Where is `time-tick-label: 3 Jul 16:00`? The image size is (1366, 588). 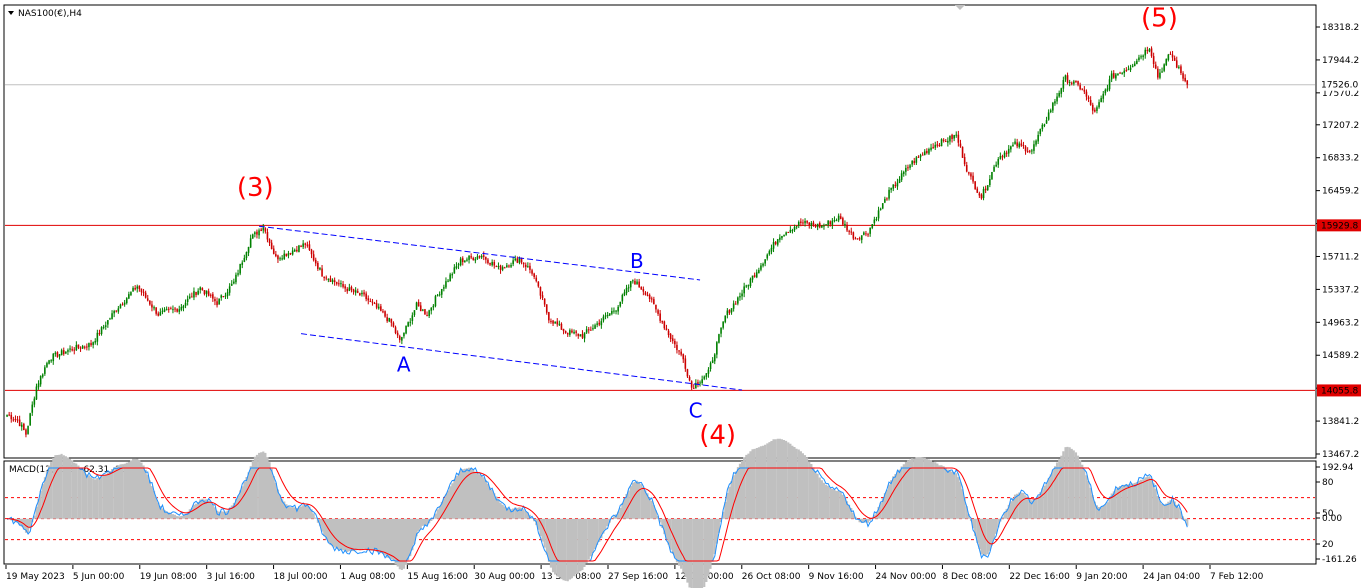 time-tick-label: 3 Jul 16:00 is located at coordinates (231, 577).